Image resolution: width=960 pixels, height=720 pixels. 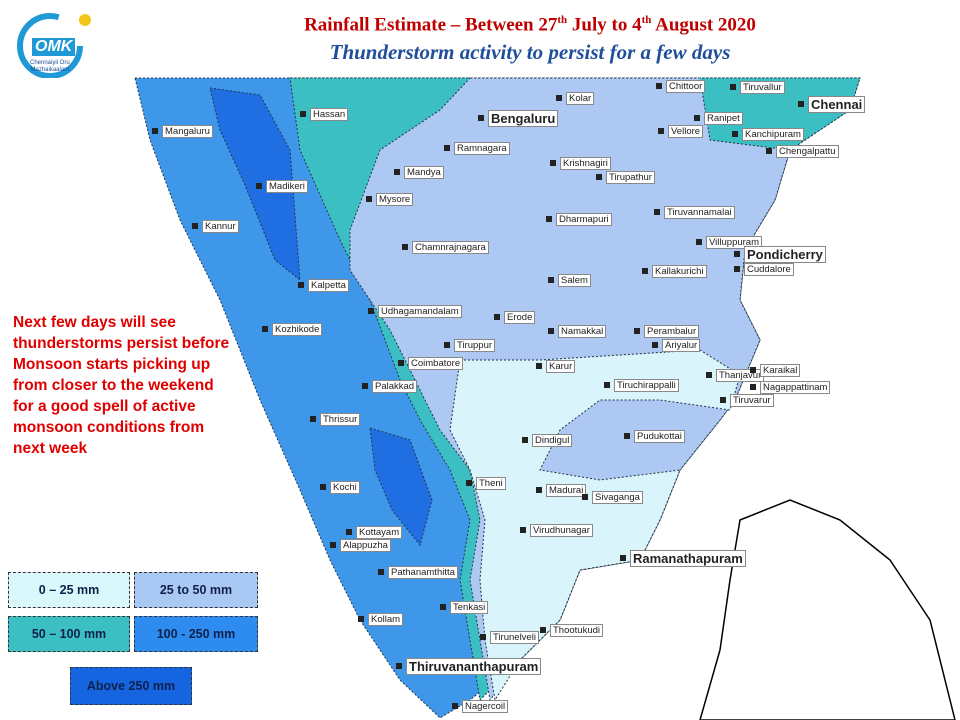 I want to click on place-label: Madurai, so click(x=566, y=490).